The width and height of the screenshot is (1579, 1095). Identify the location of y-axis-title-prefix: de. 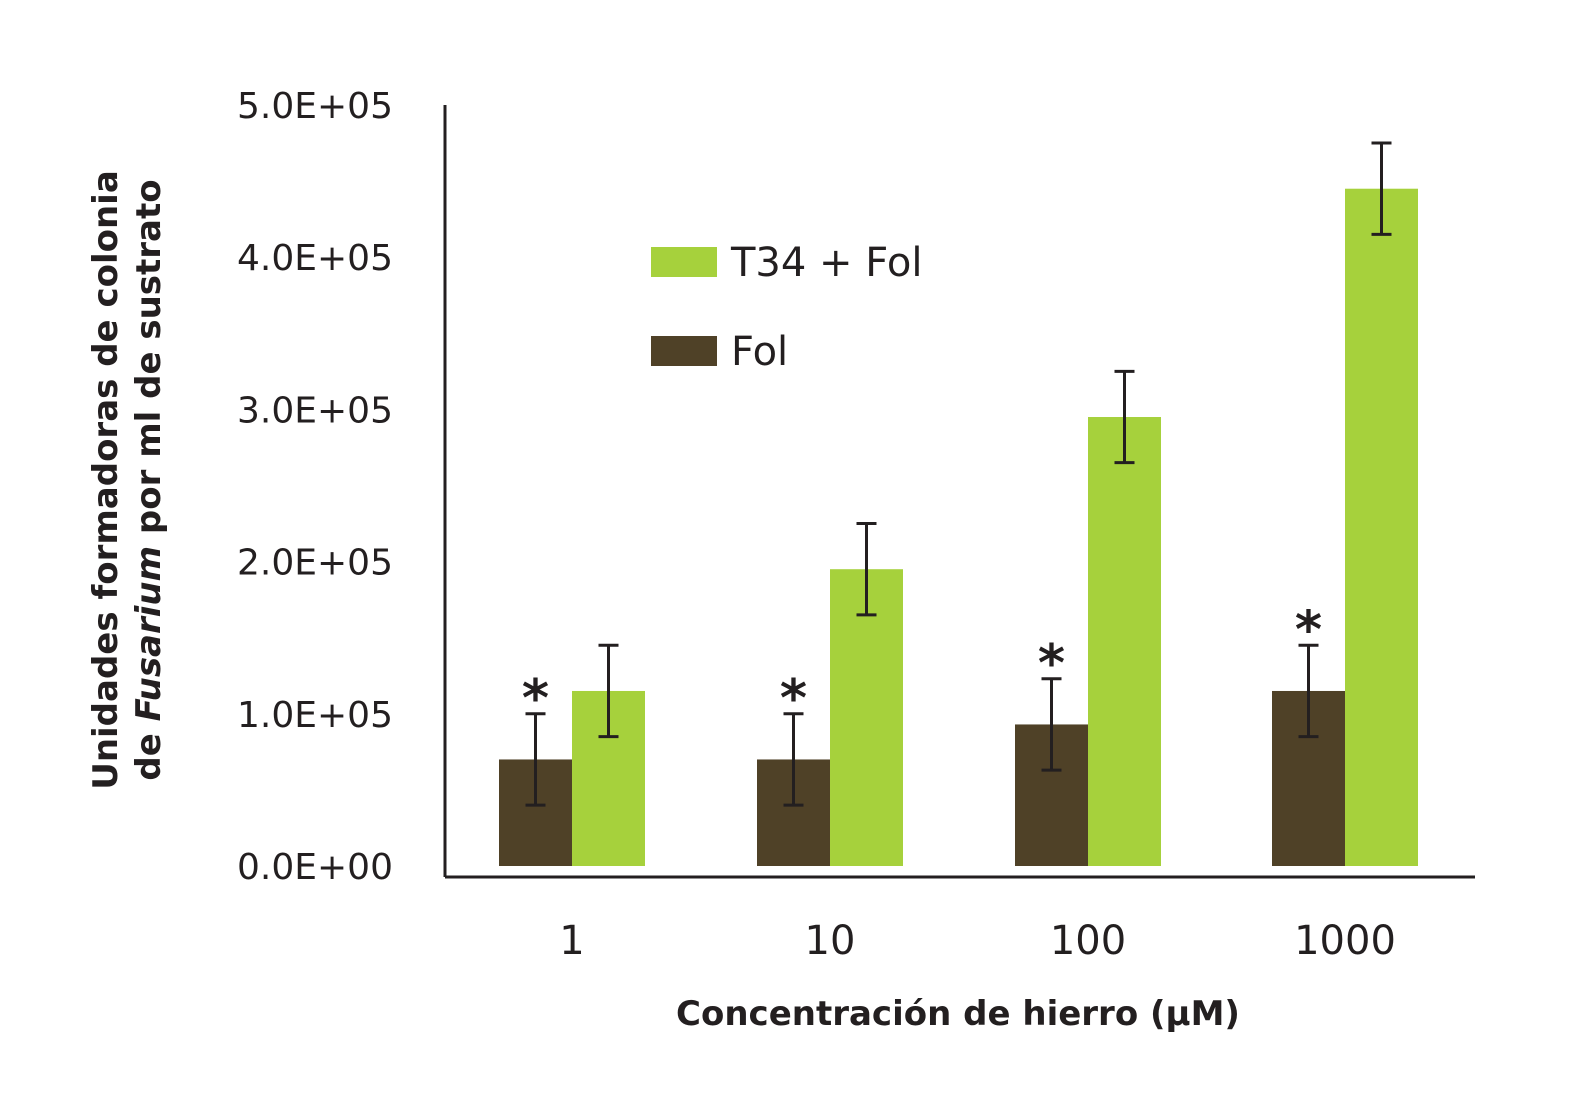
(149, 750).